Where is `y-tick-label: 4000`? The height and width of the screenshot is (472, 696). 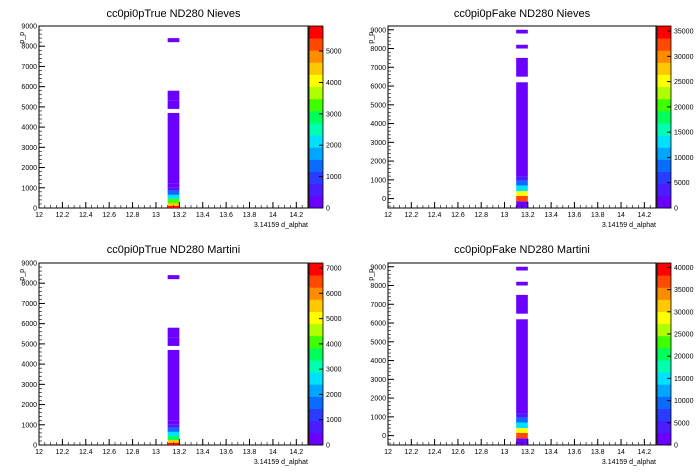
y-tick-label: 4000 is located at coordinates (29, 128).